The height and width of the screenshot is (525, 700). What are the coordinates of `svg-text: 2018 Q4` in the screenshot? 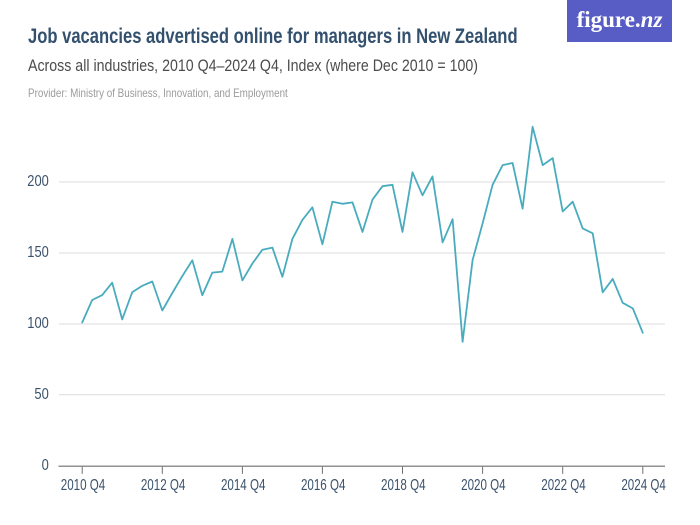 It's located at (403, 485).